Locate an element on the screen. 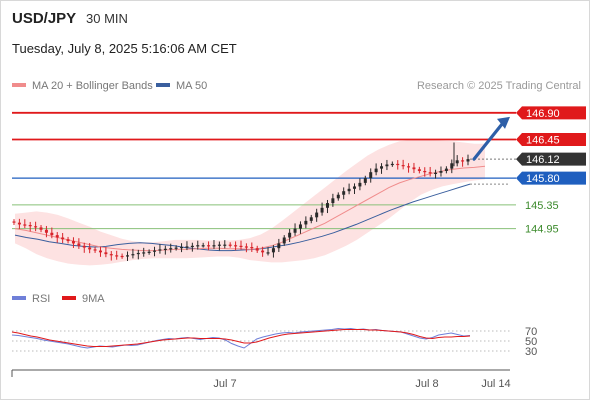  legend-ma50: MA 50 is located at coordinates (181, 86).